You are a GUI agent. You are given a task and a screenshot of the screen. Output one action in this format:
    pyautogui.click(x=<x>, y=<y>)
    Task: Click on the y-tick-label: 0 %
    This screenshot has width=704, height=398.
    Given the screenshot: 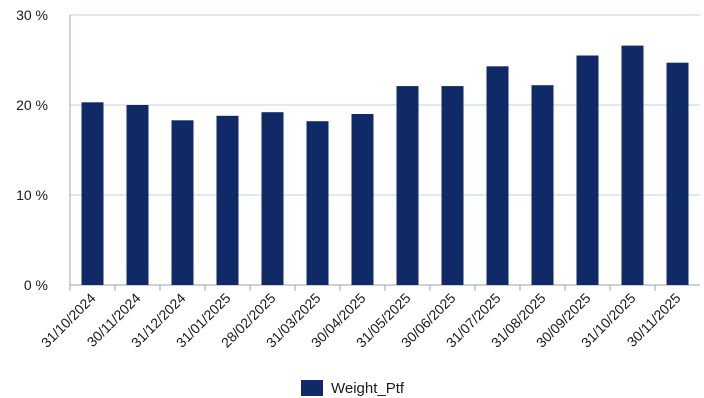 What is the action you would take?
    pyautogui.click(x=36, y=285)
    